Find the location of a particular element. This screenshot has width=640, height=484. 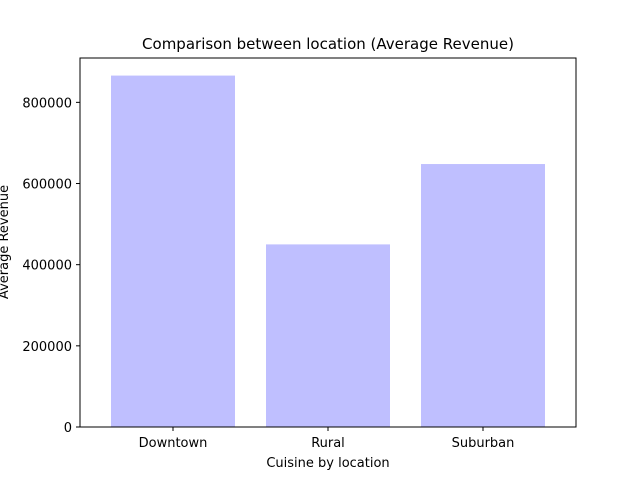

y-tick-label: 600000 is located at coordinates (47, 185).